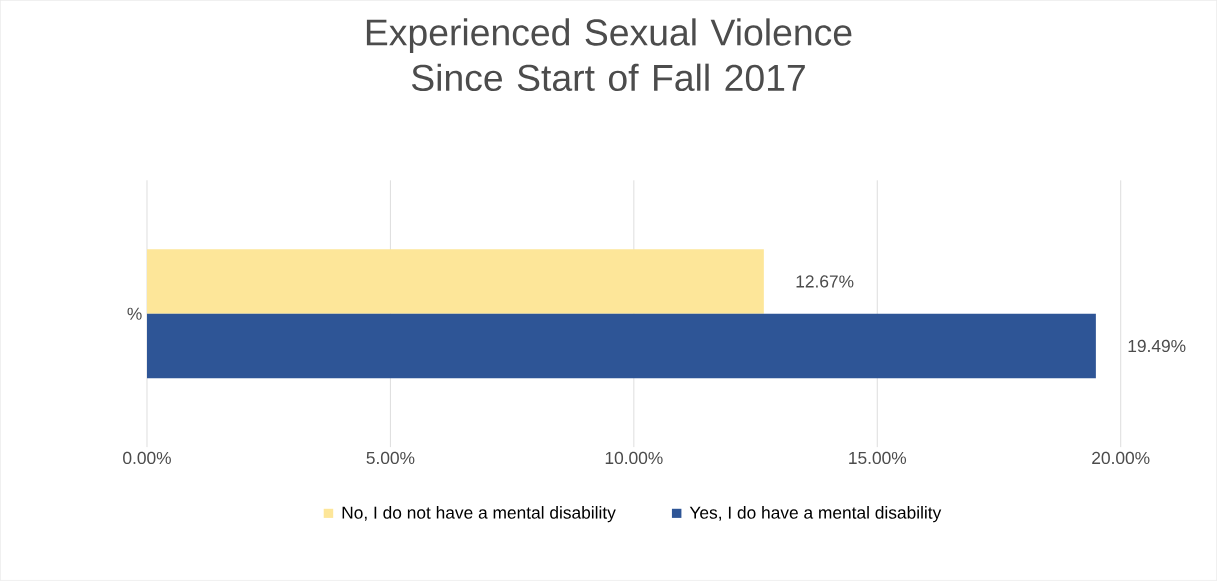  What do you see at coordinates (479, 514) in the screenshot?
I see `legend-label: No, I do not have a mental disability` at bounding box center [479, 514].